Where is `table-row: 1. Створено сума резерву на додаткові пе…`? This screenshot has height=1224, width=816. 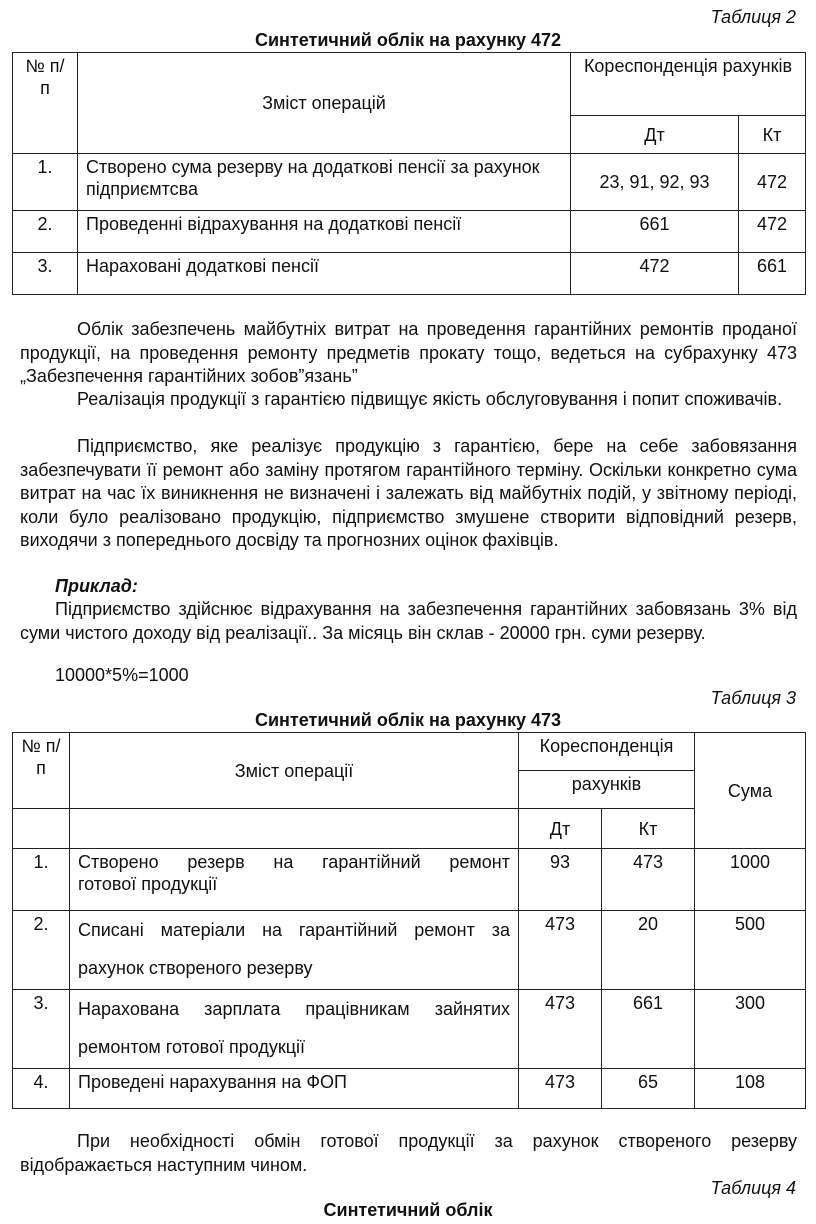
table-row: 1. Створено сума резерву на додаткові пе… is located at coordinates (409, 182).